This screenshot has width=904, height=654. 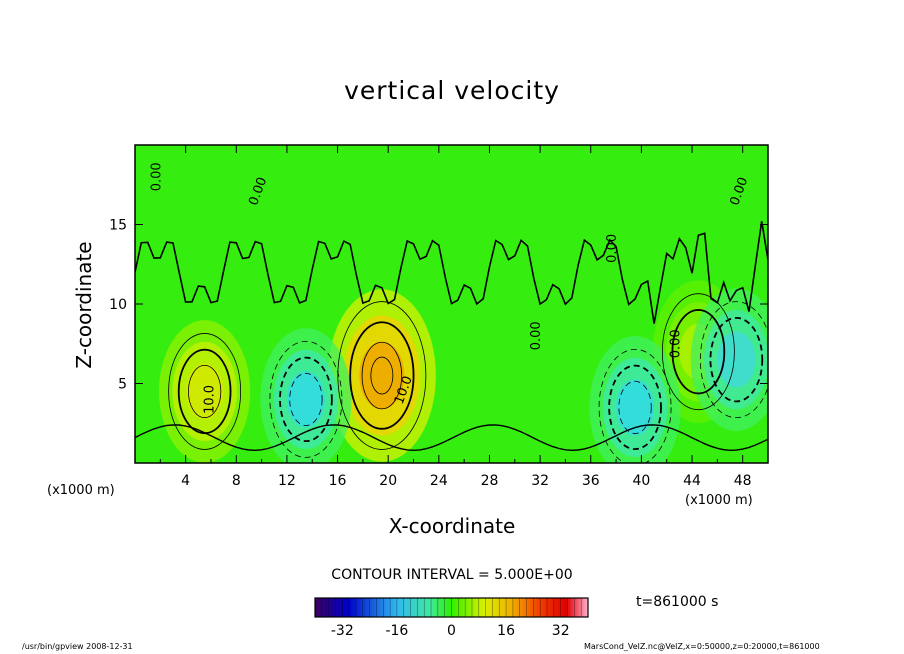 I want to click on colorbar-tick-label: -16, so click(x=396, y=631).